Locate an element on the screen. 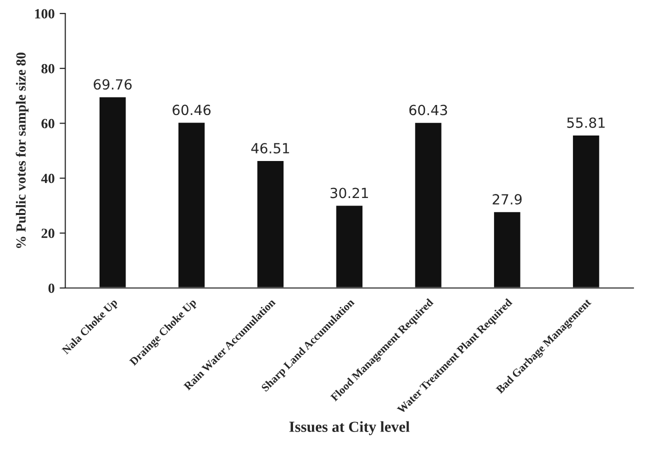 Image resolution: width=653 pixels, height=450 pixels. data-label: 60.46 is located at coordinates (191, 110).